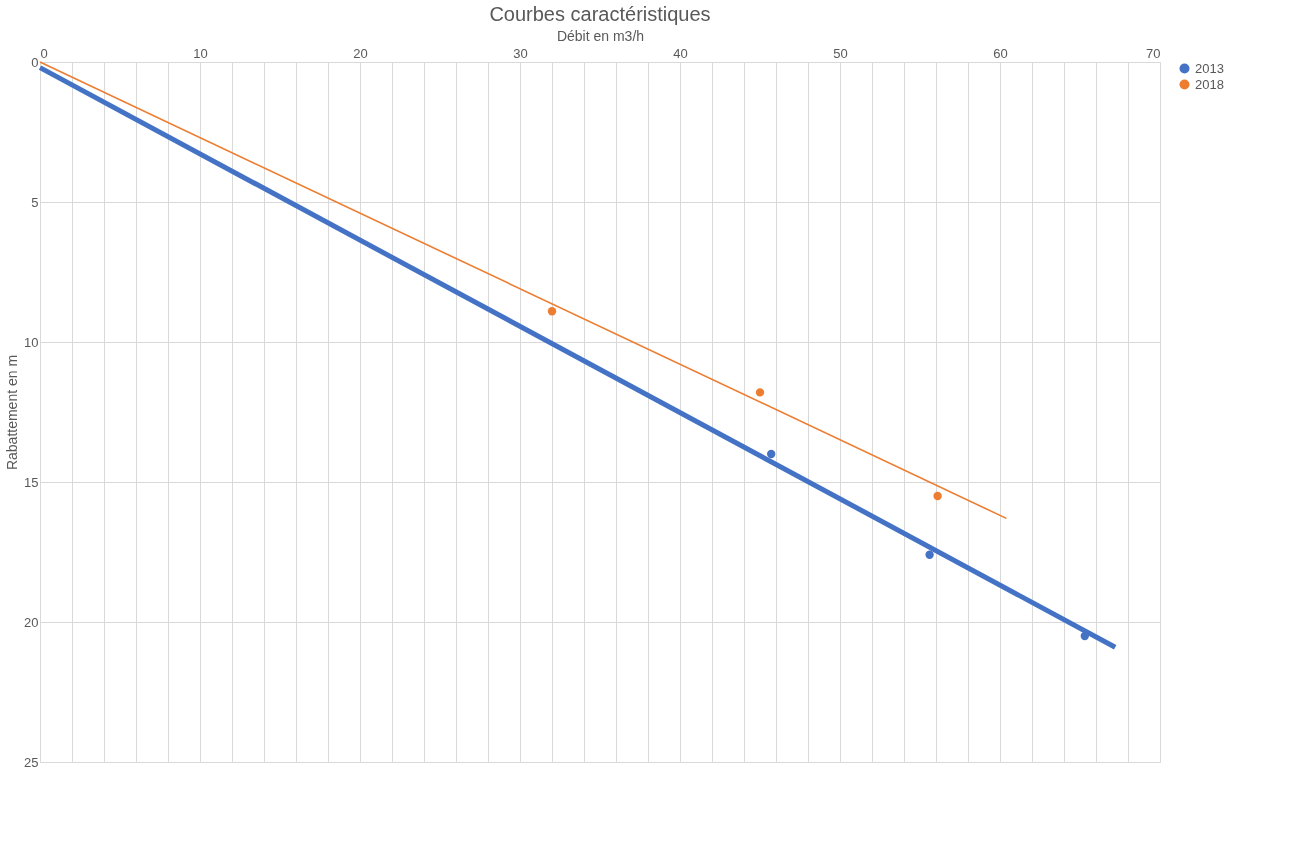  What do you see at coordinates (1153, 53) in the screenshot?
I see `x-tick-label: 70` at bounding box center [1153, 53].